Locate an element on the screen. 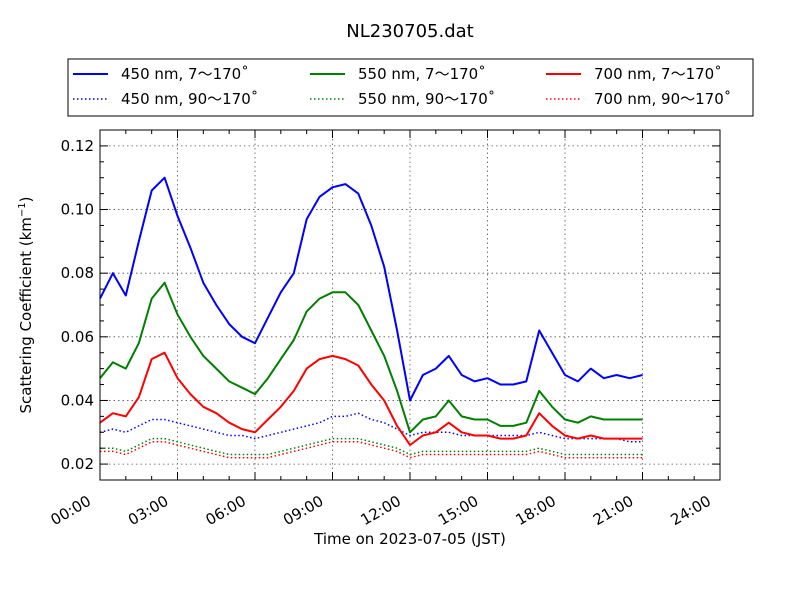 This screenshot has width=800, height=600. y-axis-label-exponent: −1 is located at coordinates (22, 209).